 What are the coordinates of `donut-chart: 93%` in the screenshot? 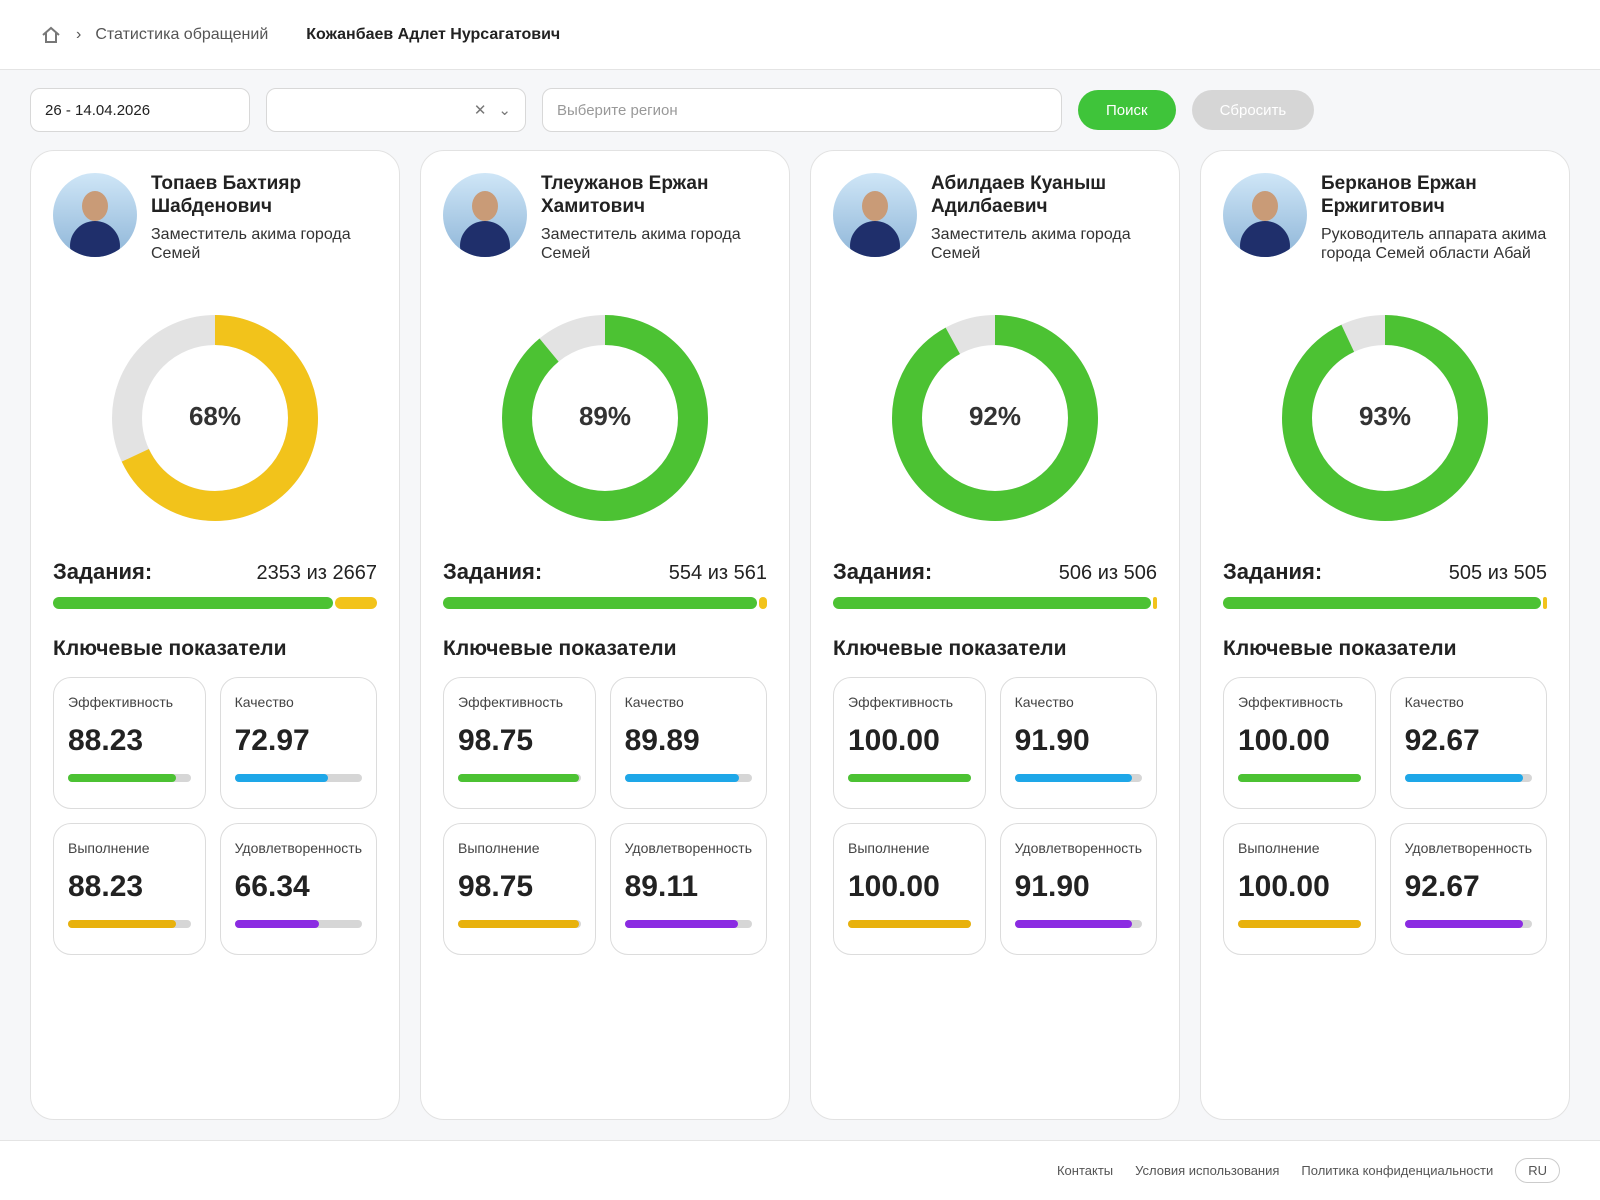 It's located at (1385, 418).